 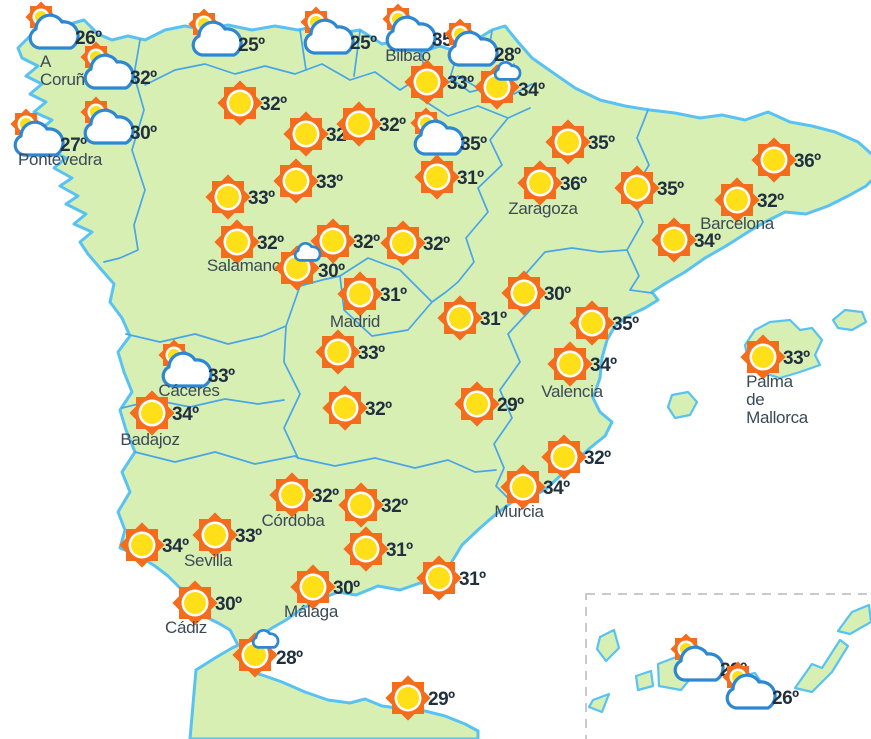 I want to click on city-label: Córdoba, so click(x=293, y=520).